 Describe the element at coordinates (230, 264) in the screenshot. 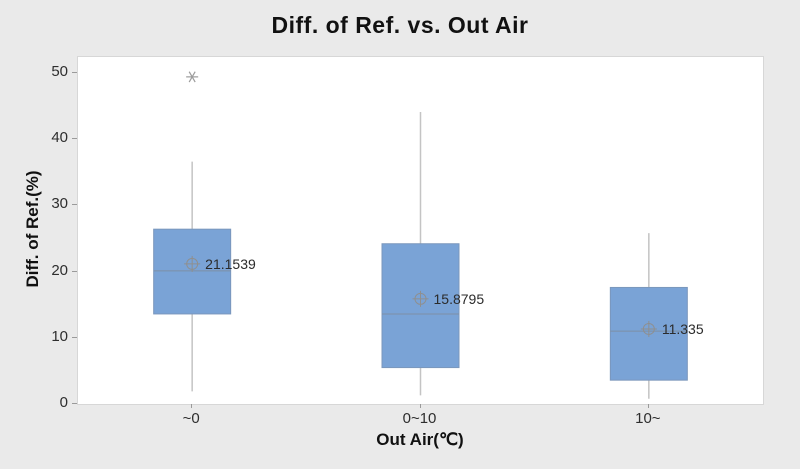

I see `mean-label: 21.1539` at that location.